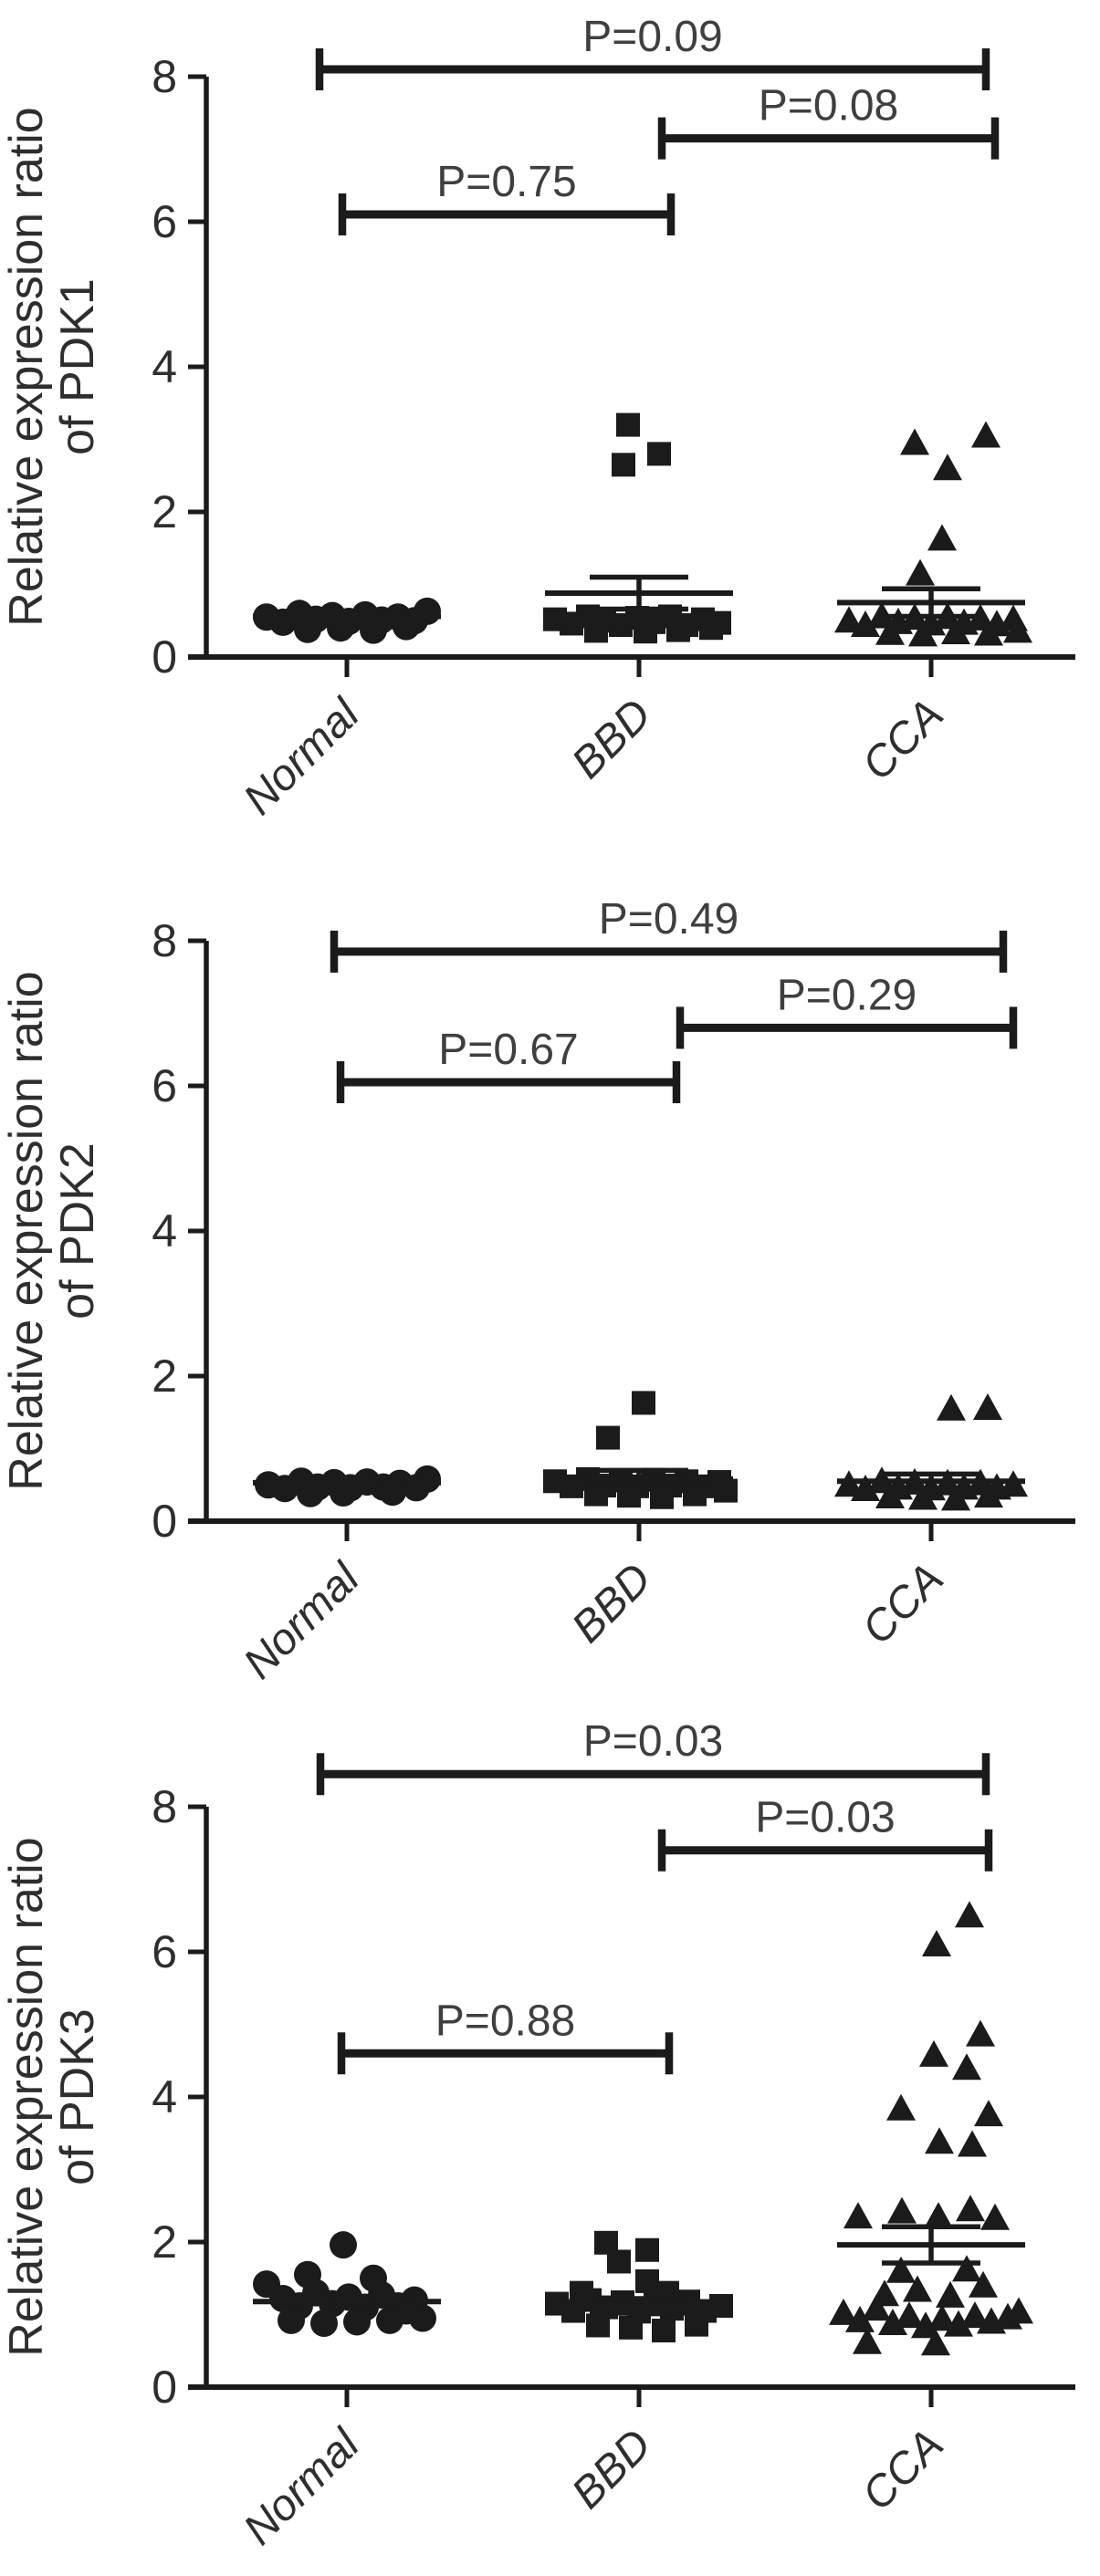 This screenshot has height=2576, width=1100. Describe the element at coordinates (506, 182) in the screenshot. I see `p-value-label: P=0.75` at that location.